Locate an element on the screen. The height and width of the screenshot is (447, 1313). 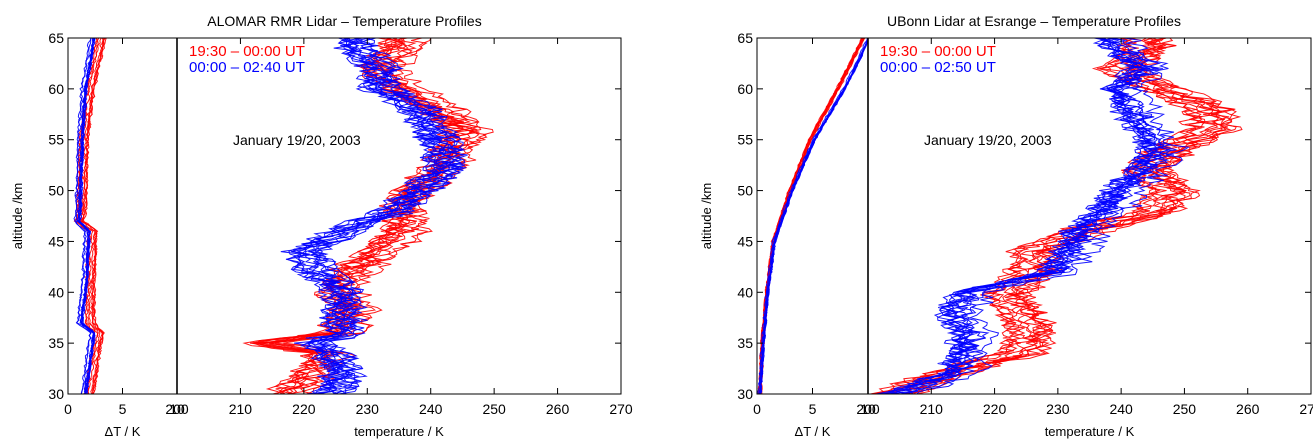
error-panel-lines is located at coordinates (812, 216).